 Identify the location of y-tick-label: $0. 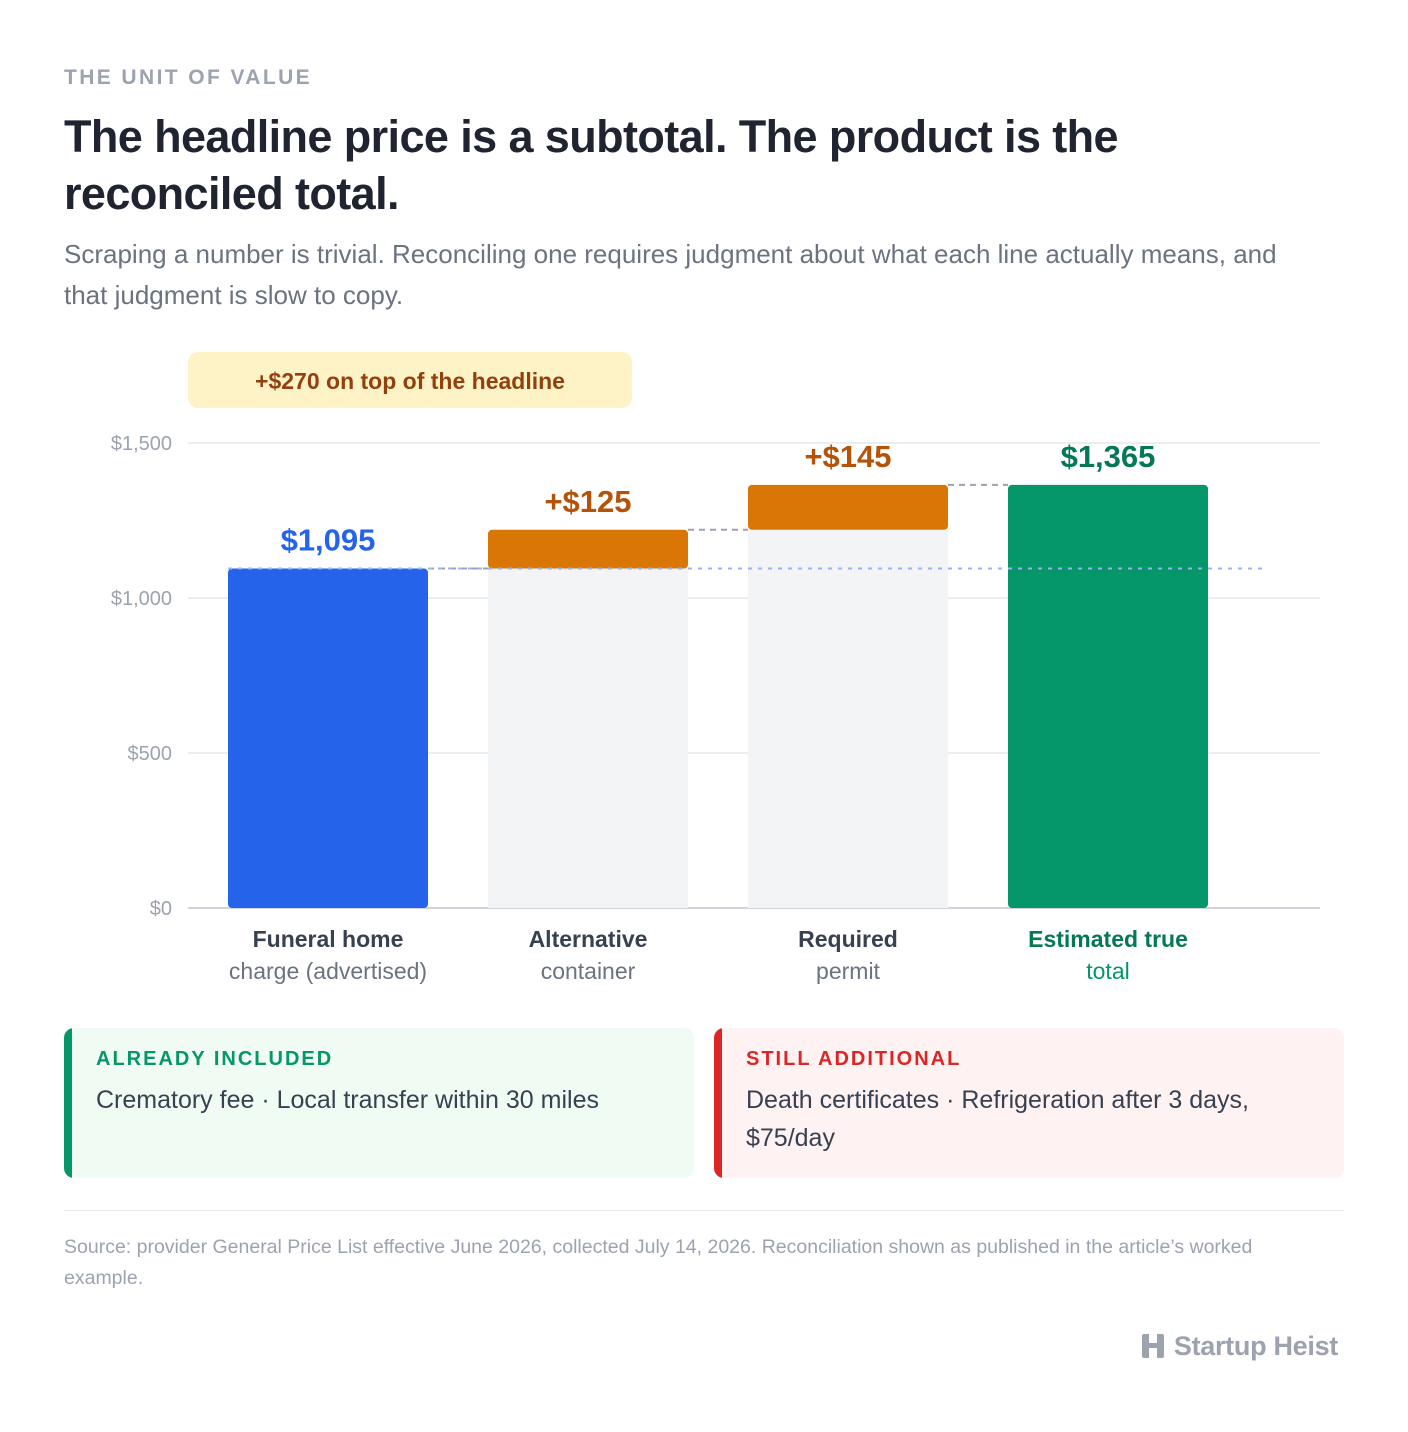
(161, 909).